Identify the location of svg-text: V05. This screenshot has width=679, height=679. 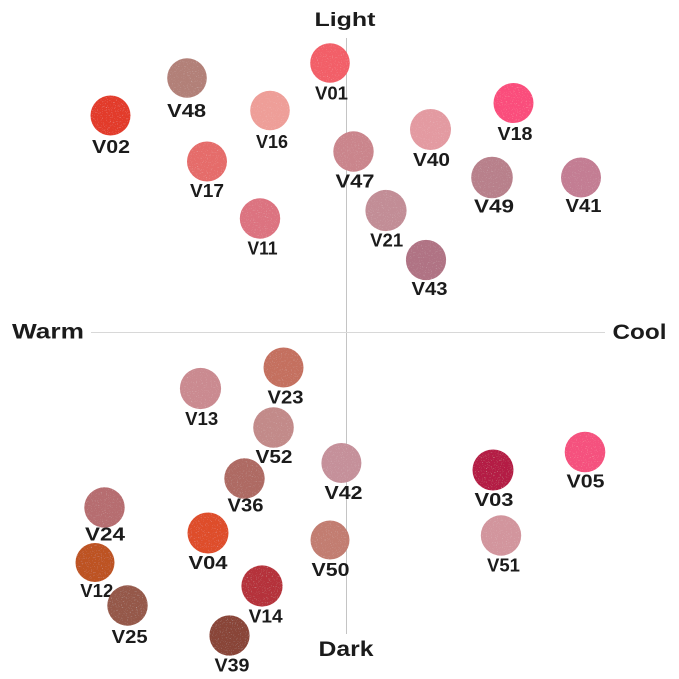
(586, 482).